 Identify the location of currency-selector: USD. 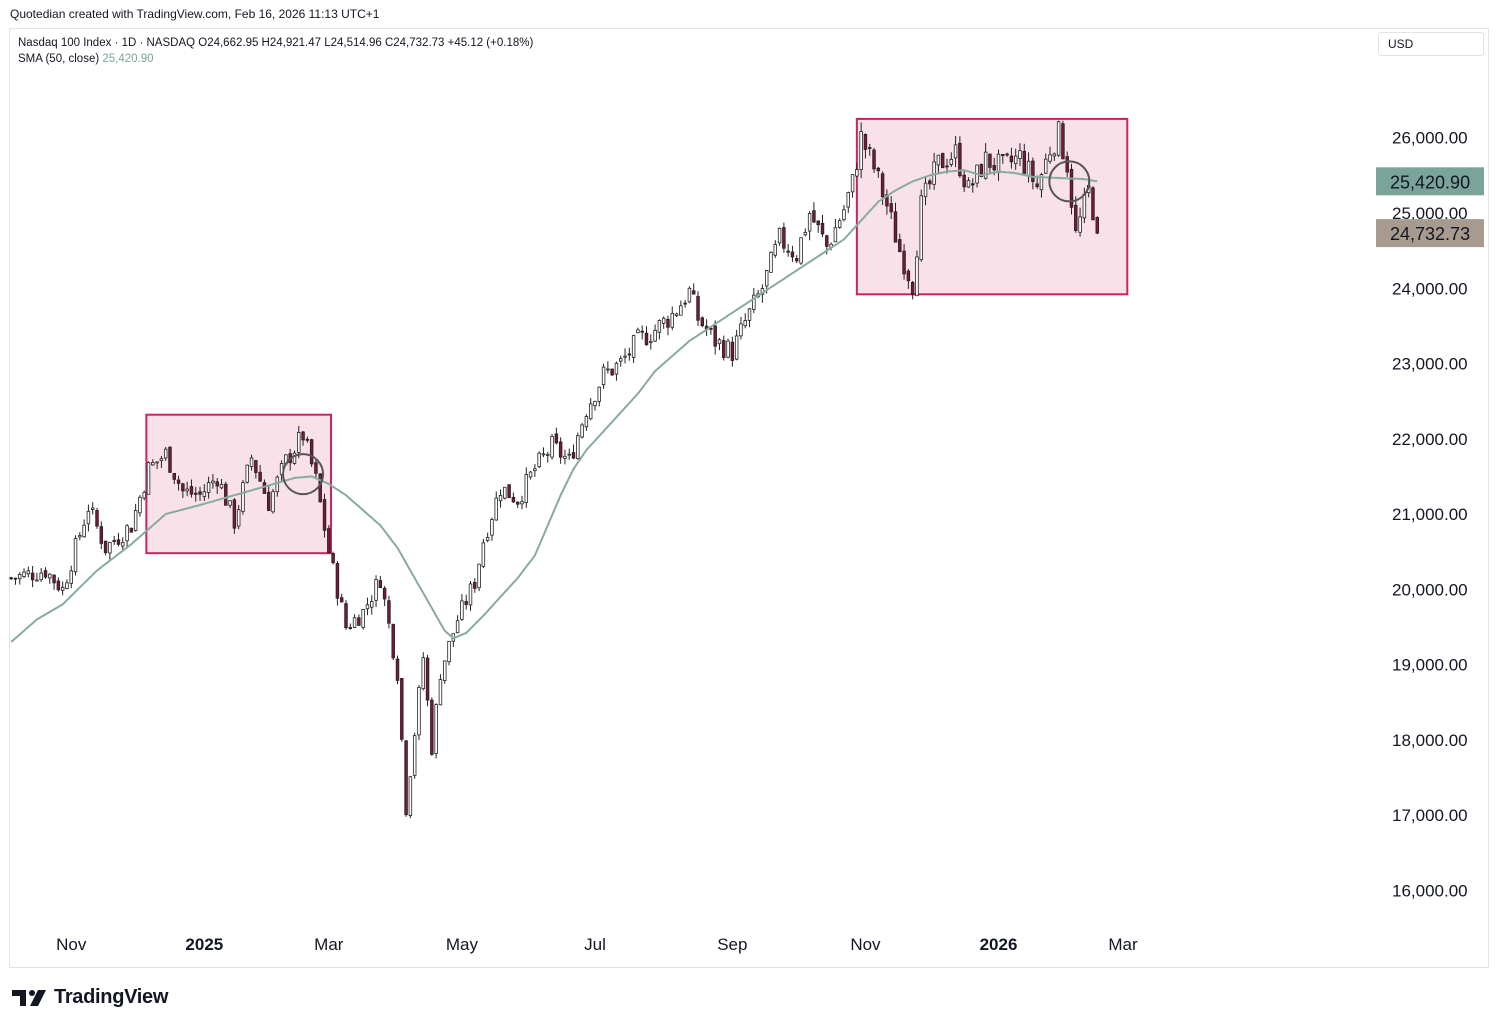
(1431, 44).